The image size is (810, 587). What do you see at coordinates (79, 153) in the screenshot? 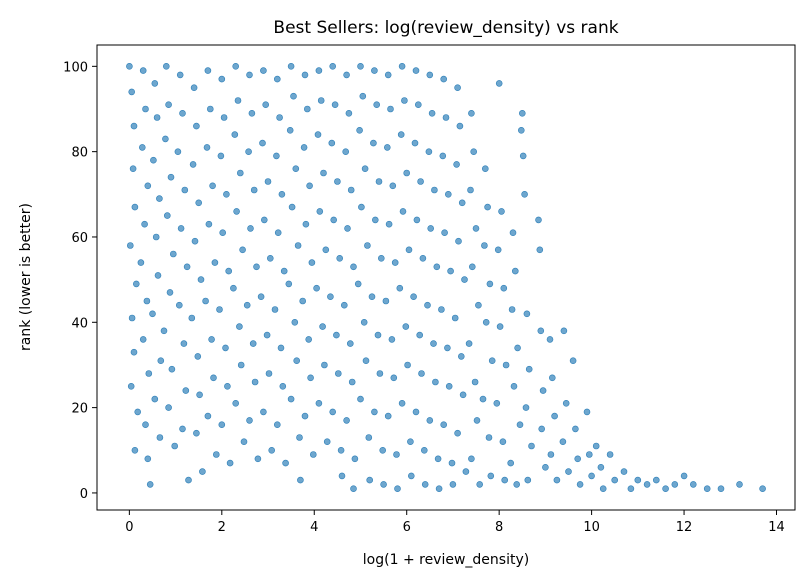
I see `y-tick-label: 80` at bounding box center [79, 153].